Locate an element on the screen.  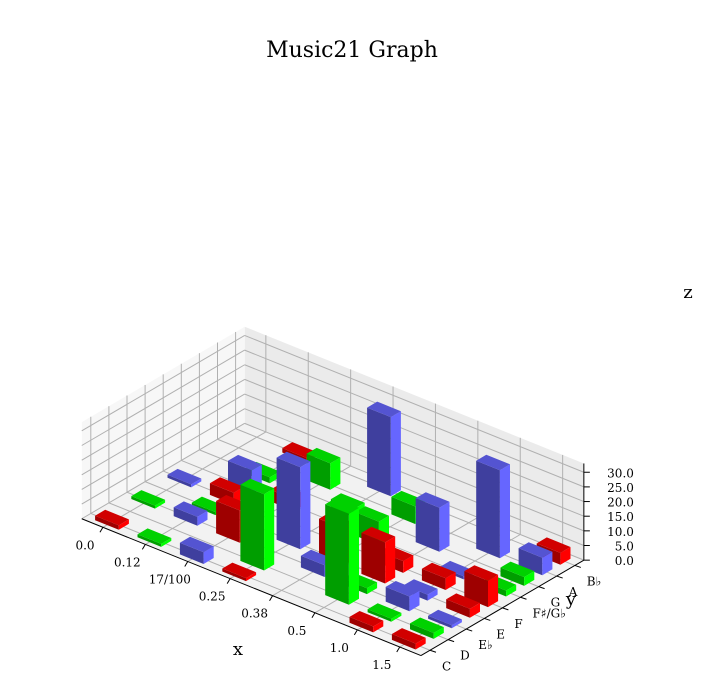
z-tick-label: 5.0 is located at coordinates (624, 547).